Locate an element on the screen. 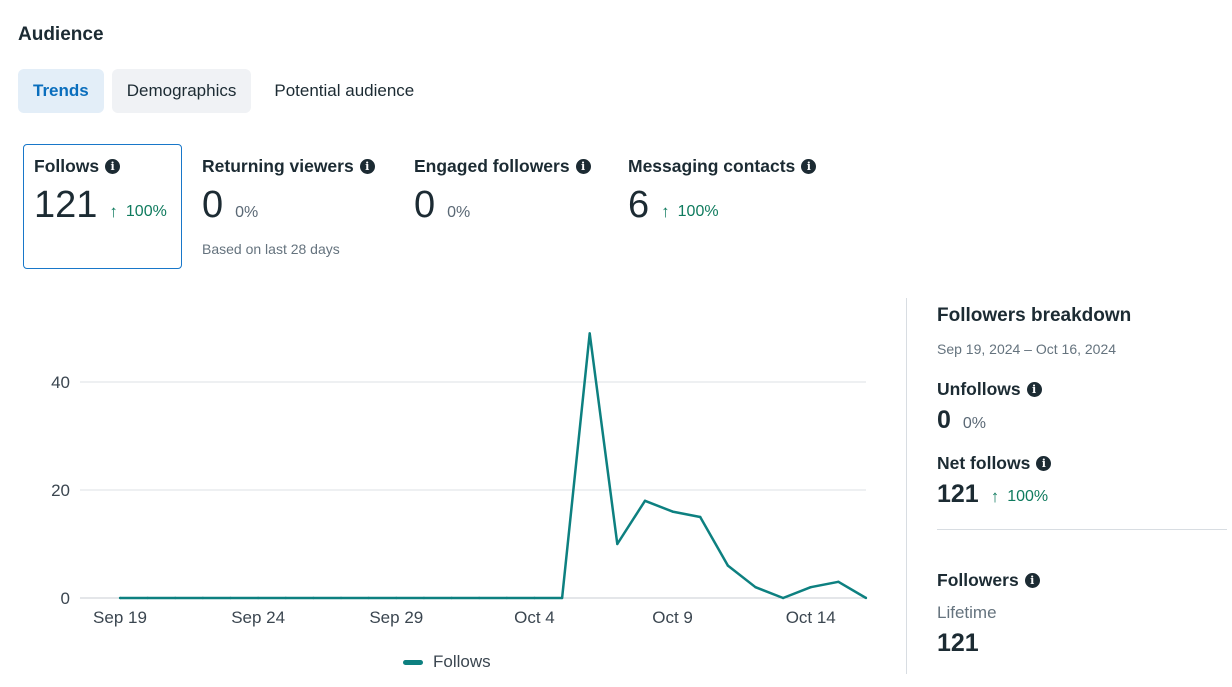 Image resolution: width=1232 pixels, height=687 pixels. net-follows-value: 121 is located at coordinates (958, 494).